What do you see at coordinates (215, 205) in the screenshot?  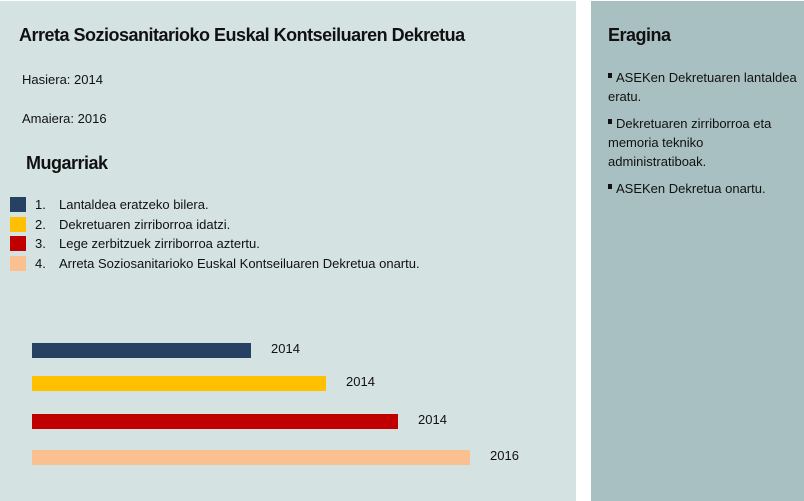 I see `milestone-item: 1. Lantaldea eratzeko bilera.` at bounding box center [215, 205].